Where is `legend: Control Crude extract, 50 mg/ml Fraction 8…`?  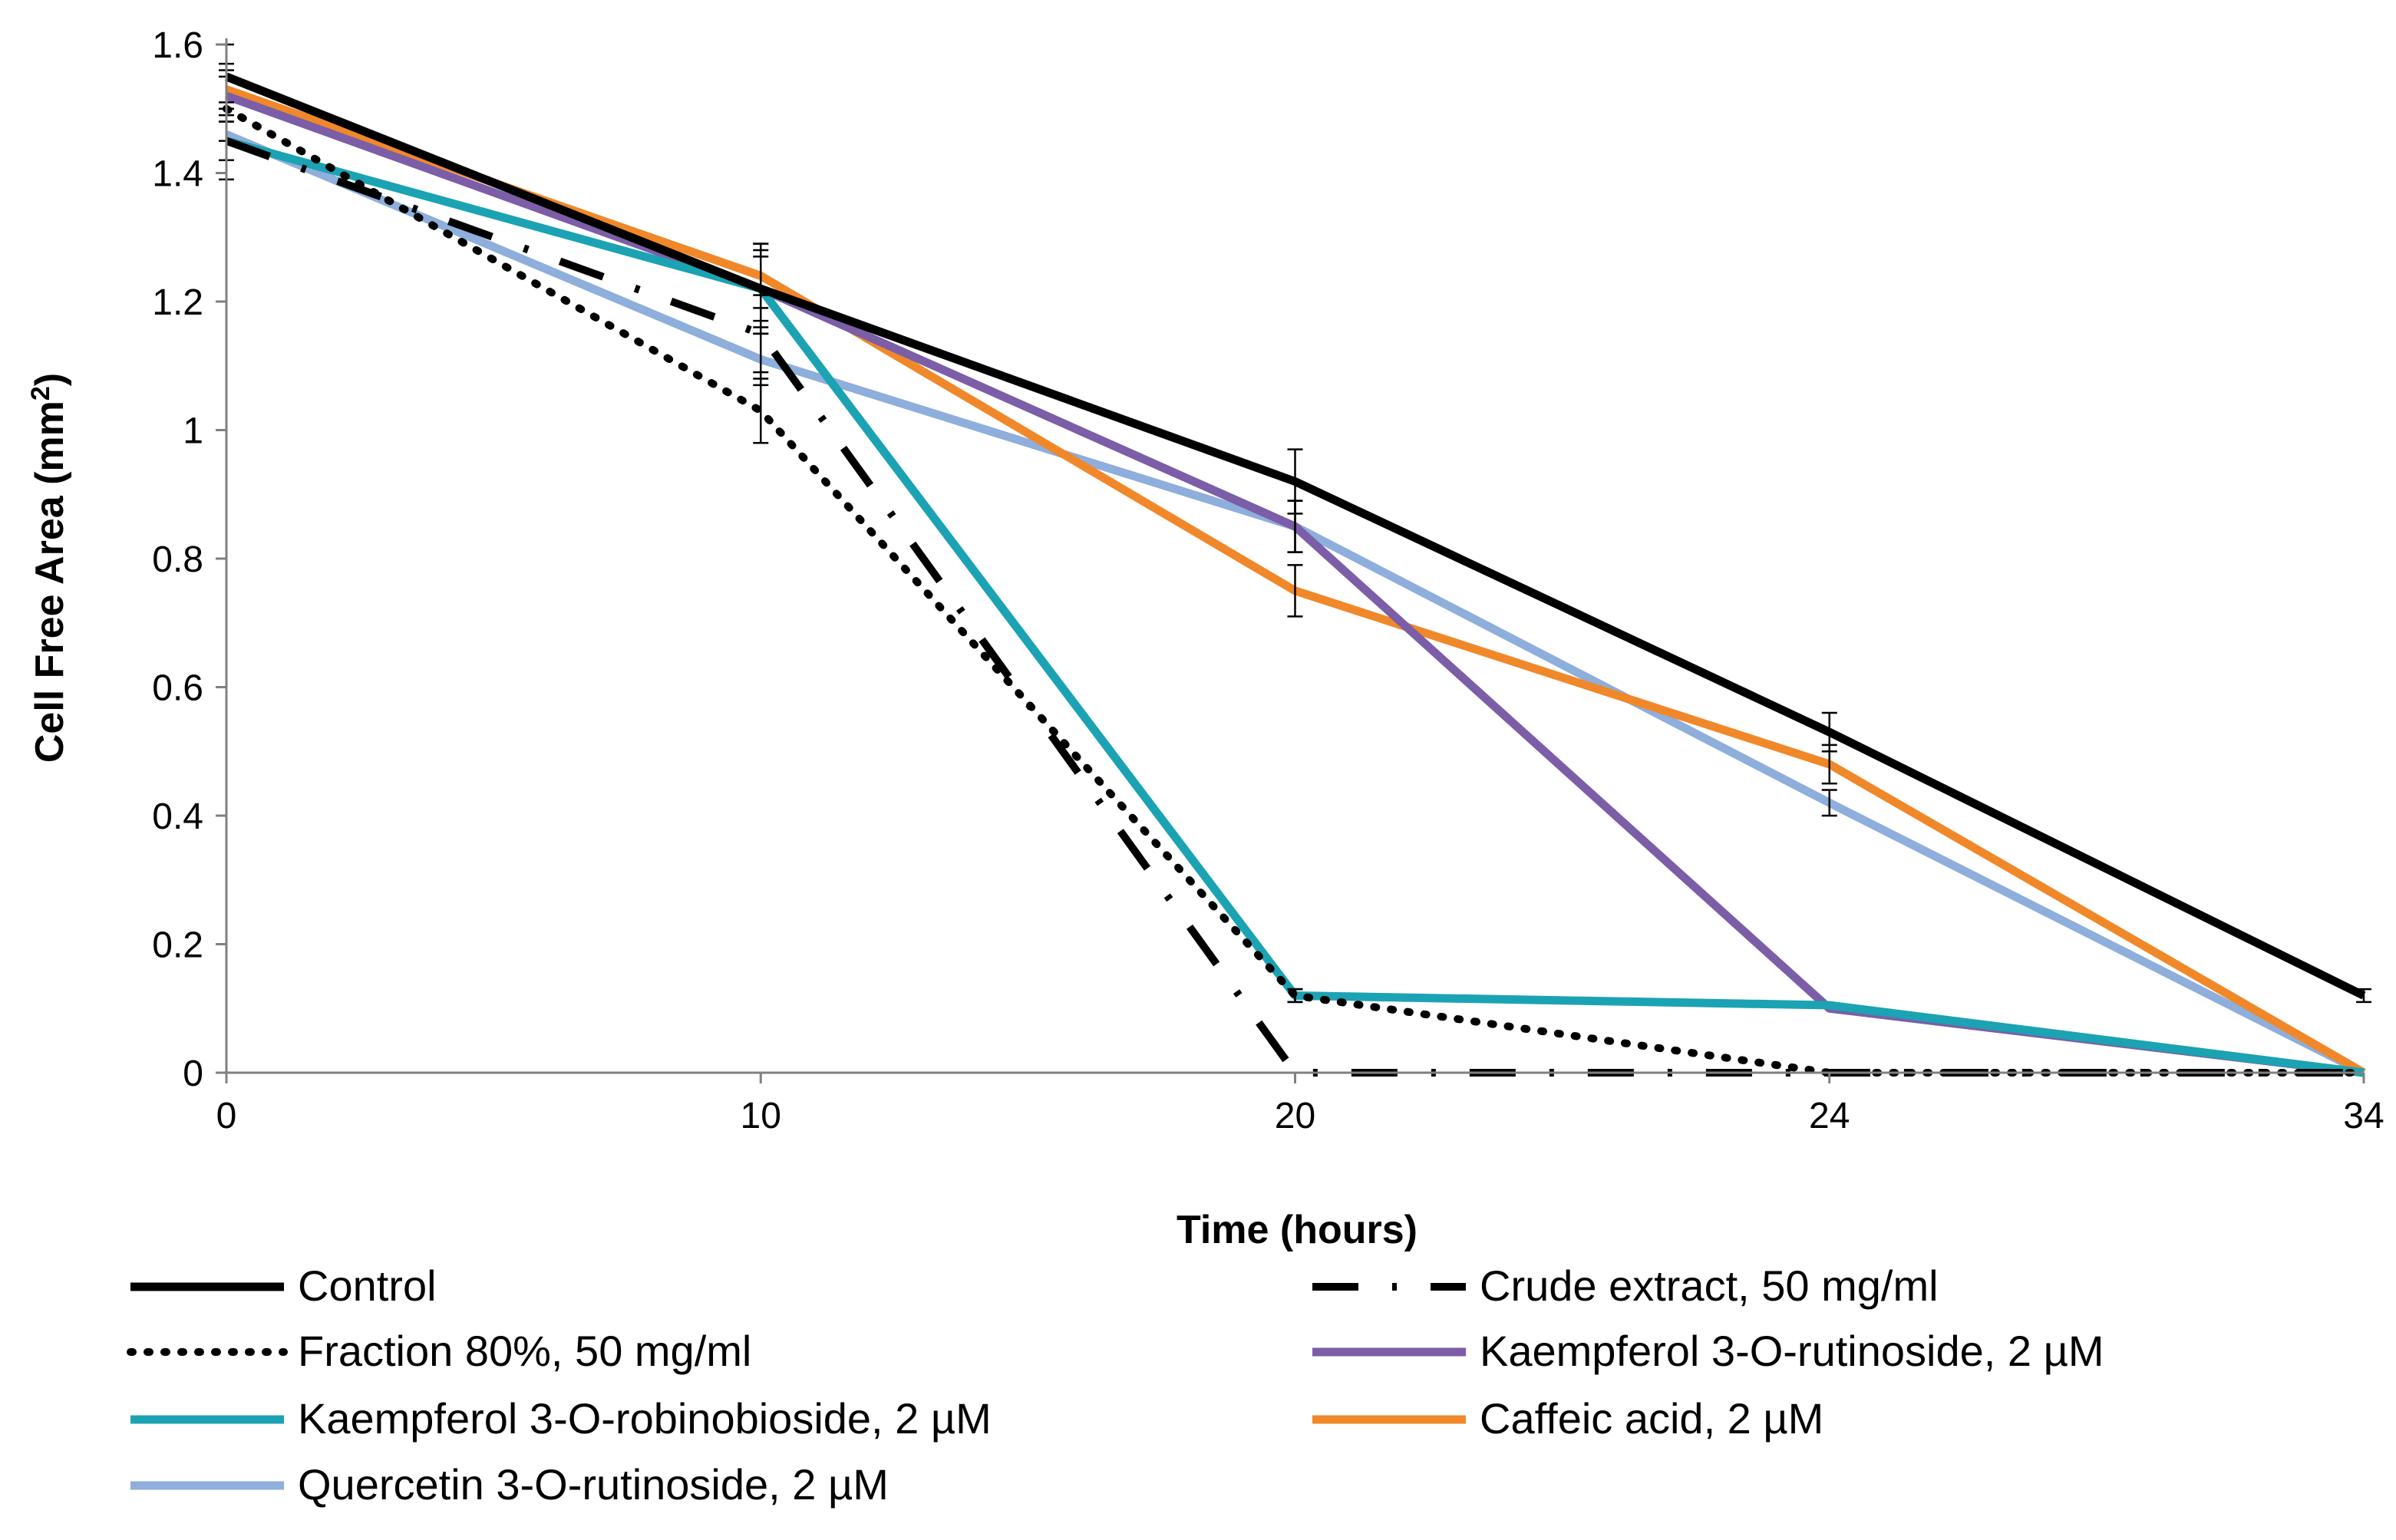 legend: Control Crude extract, 50 mg/ml Fraction 8… is located at coordinates (1115, 1385).